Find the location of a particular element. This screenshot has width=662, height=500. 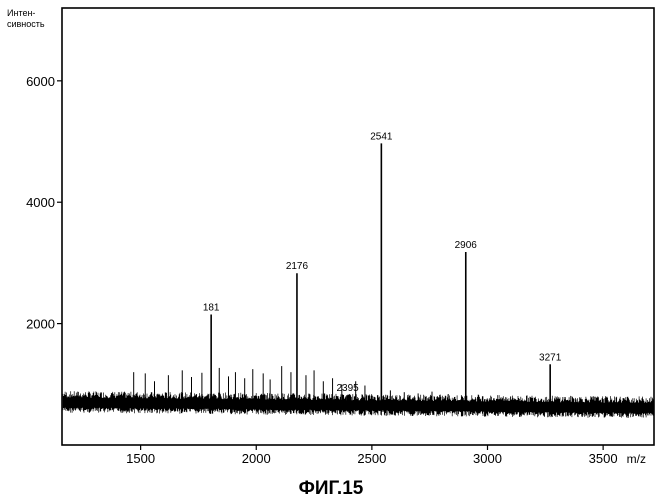

y-axis-label: Интен- сивность is located at coordinates (26, 18).